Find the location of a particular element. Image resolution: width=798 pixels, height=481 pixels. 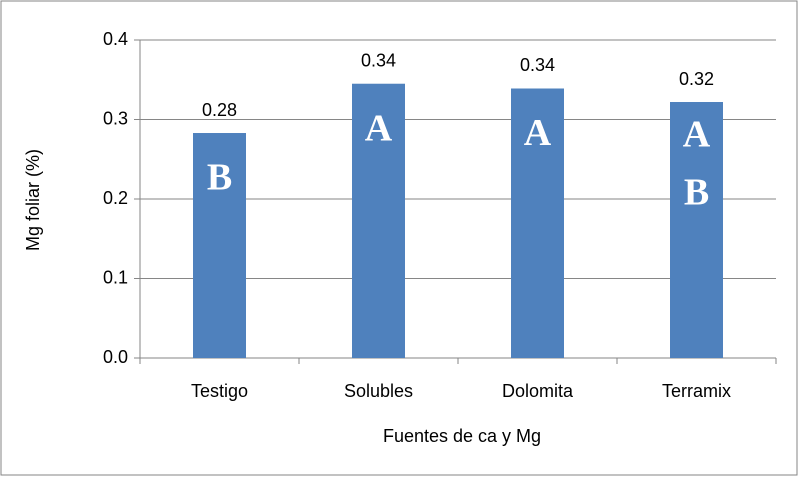

x-tick-label: Terramix is located at coordinates (696, 391).